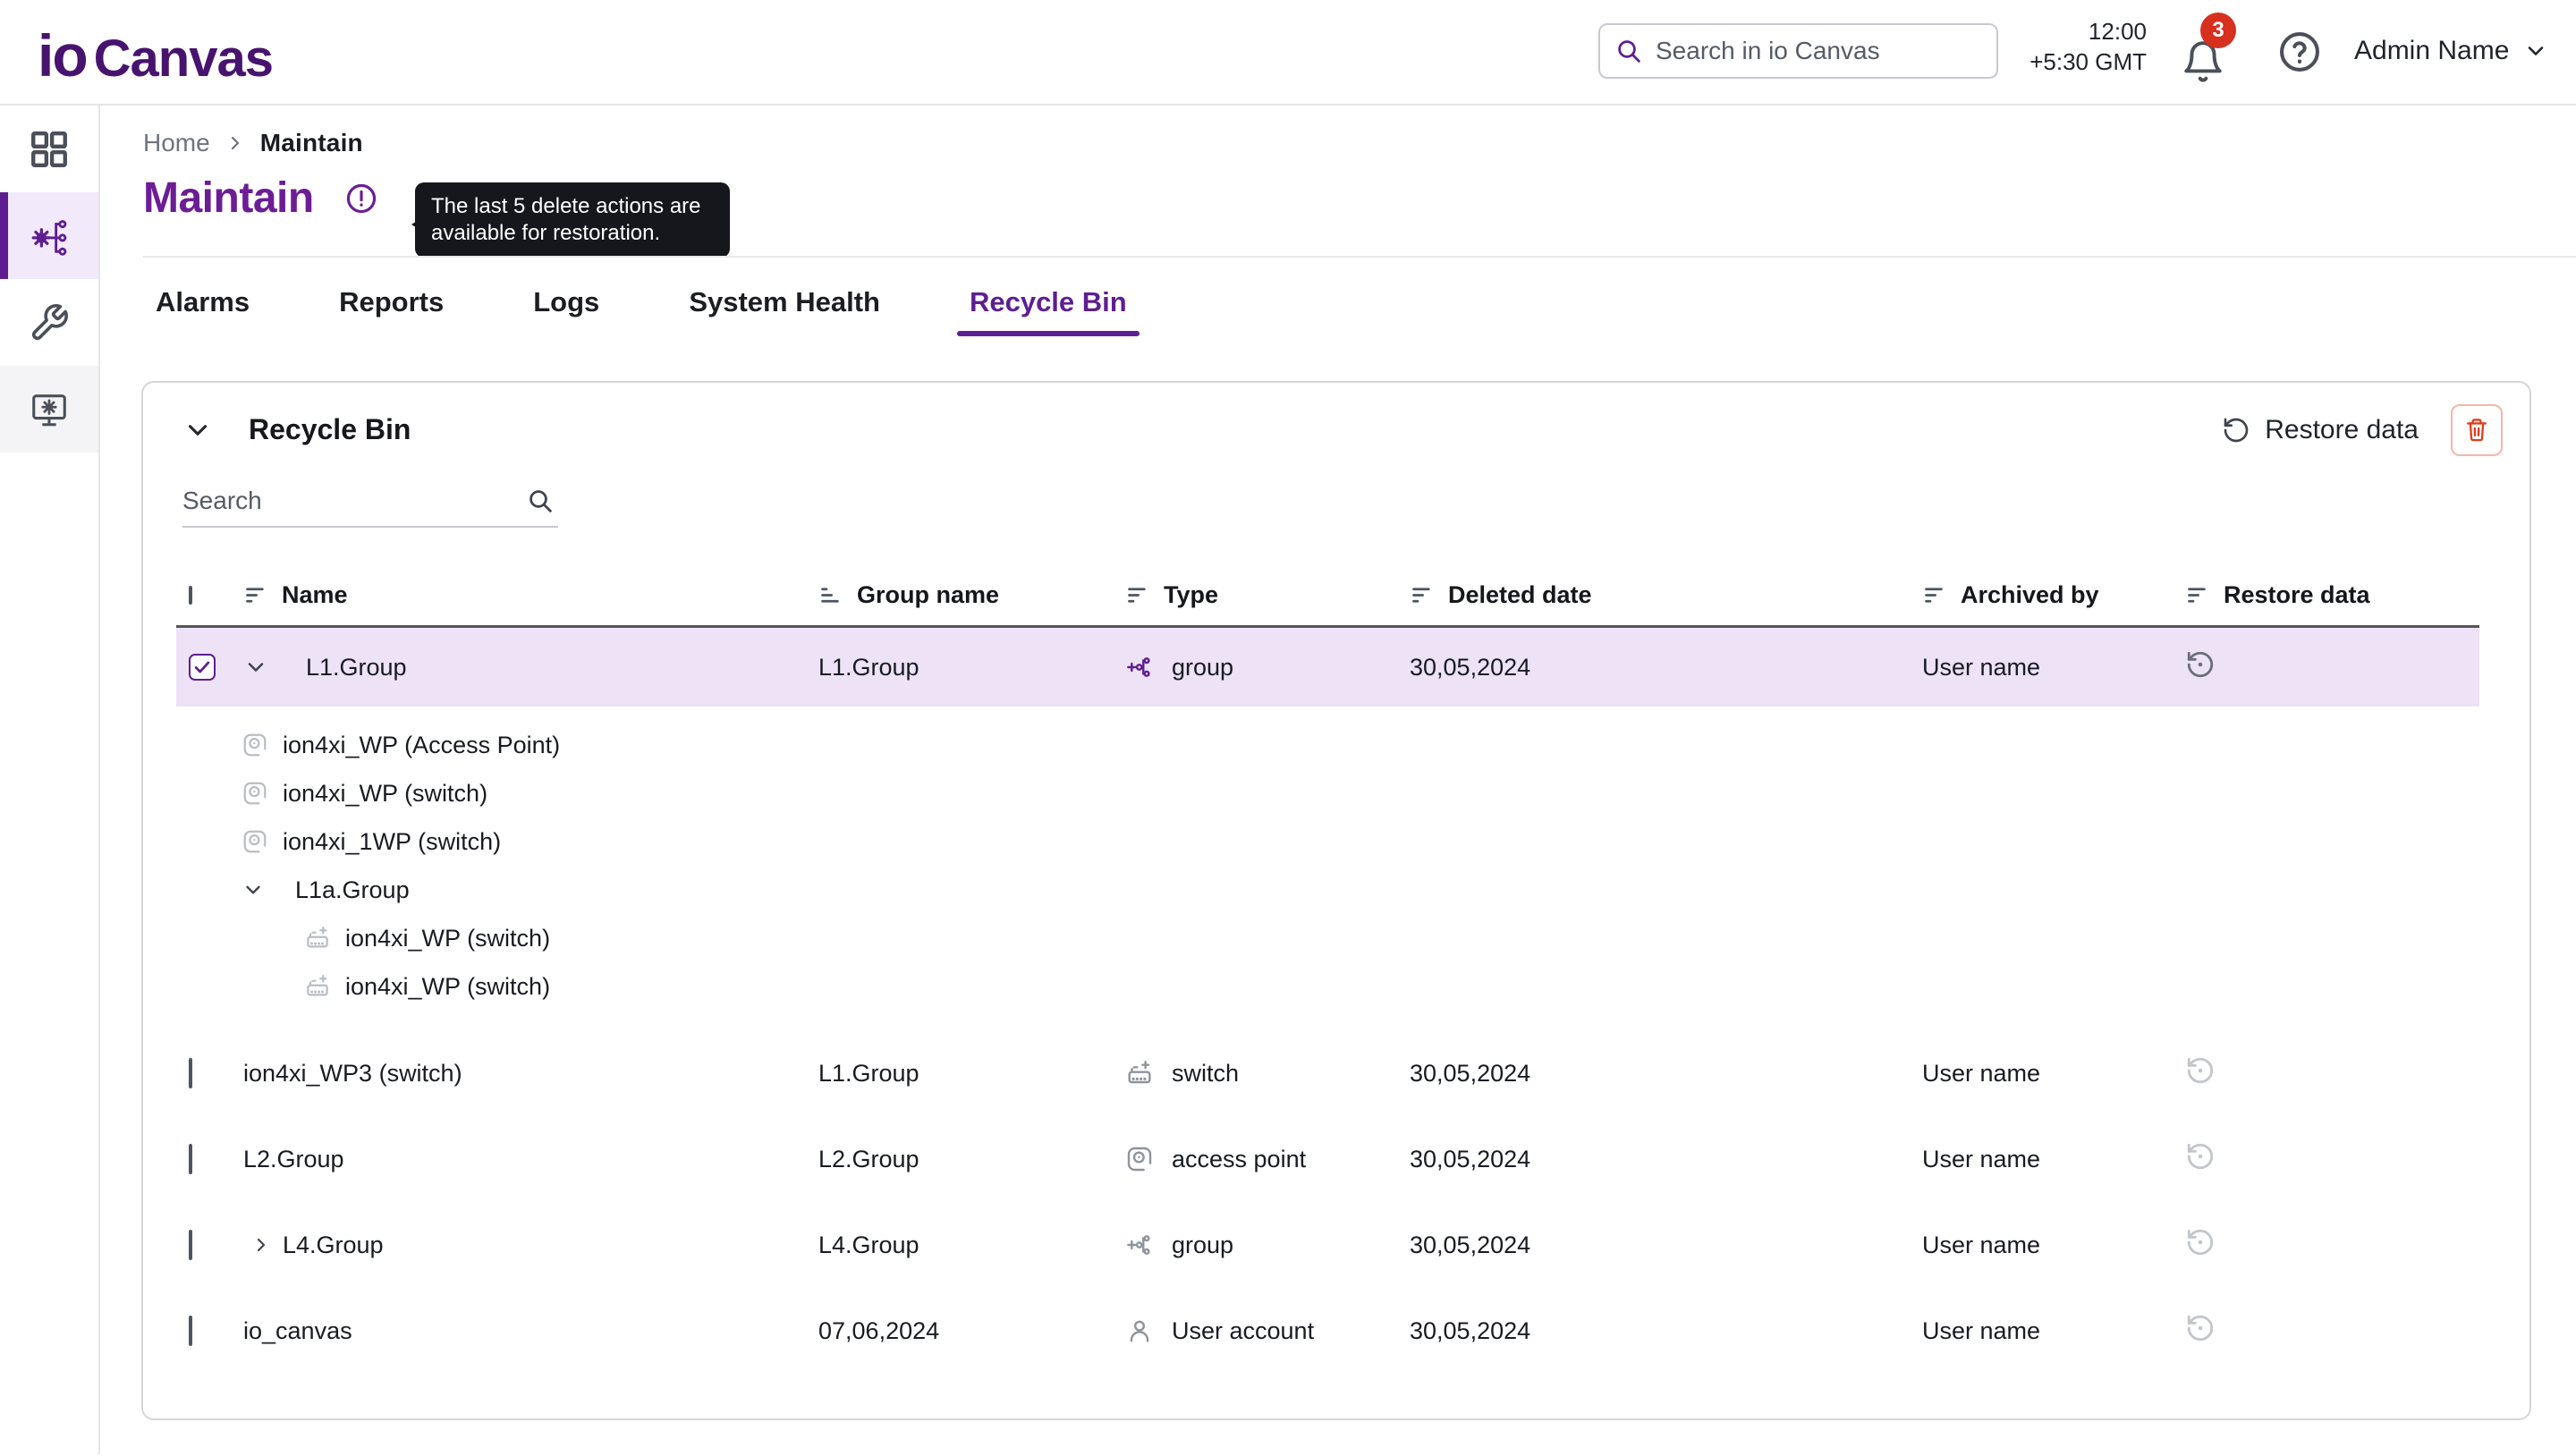 This screenshot has height=1456, width=2576. What do you see at coordinates (2332, 595) in the screenshot?
I see `column-header-restore-data: Restore data` at bounding box center [2332, 595].